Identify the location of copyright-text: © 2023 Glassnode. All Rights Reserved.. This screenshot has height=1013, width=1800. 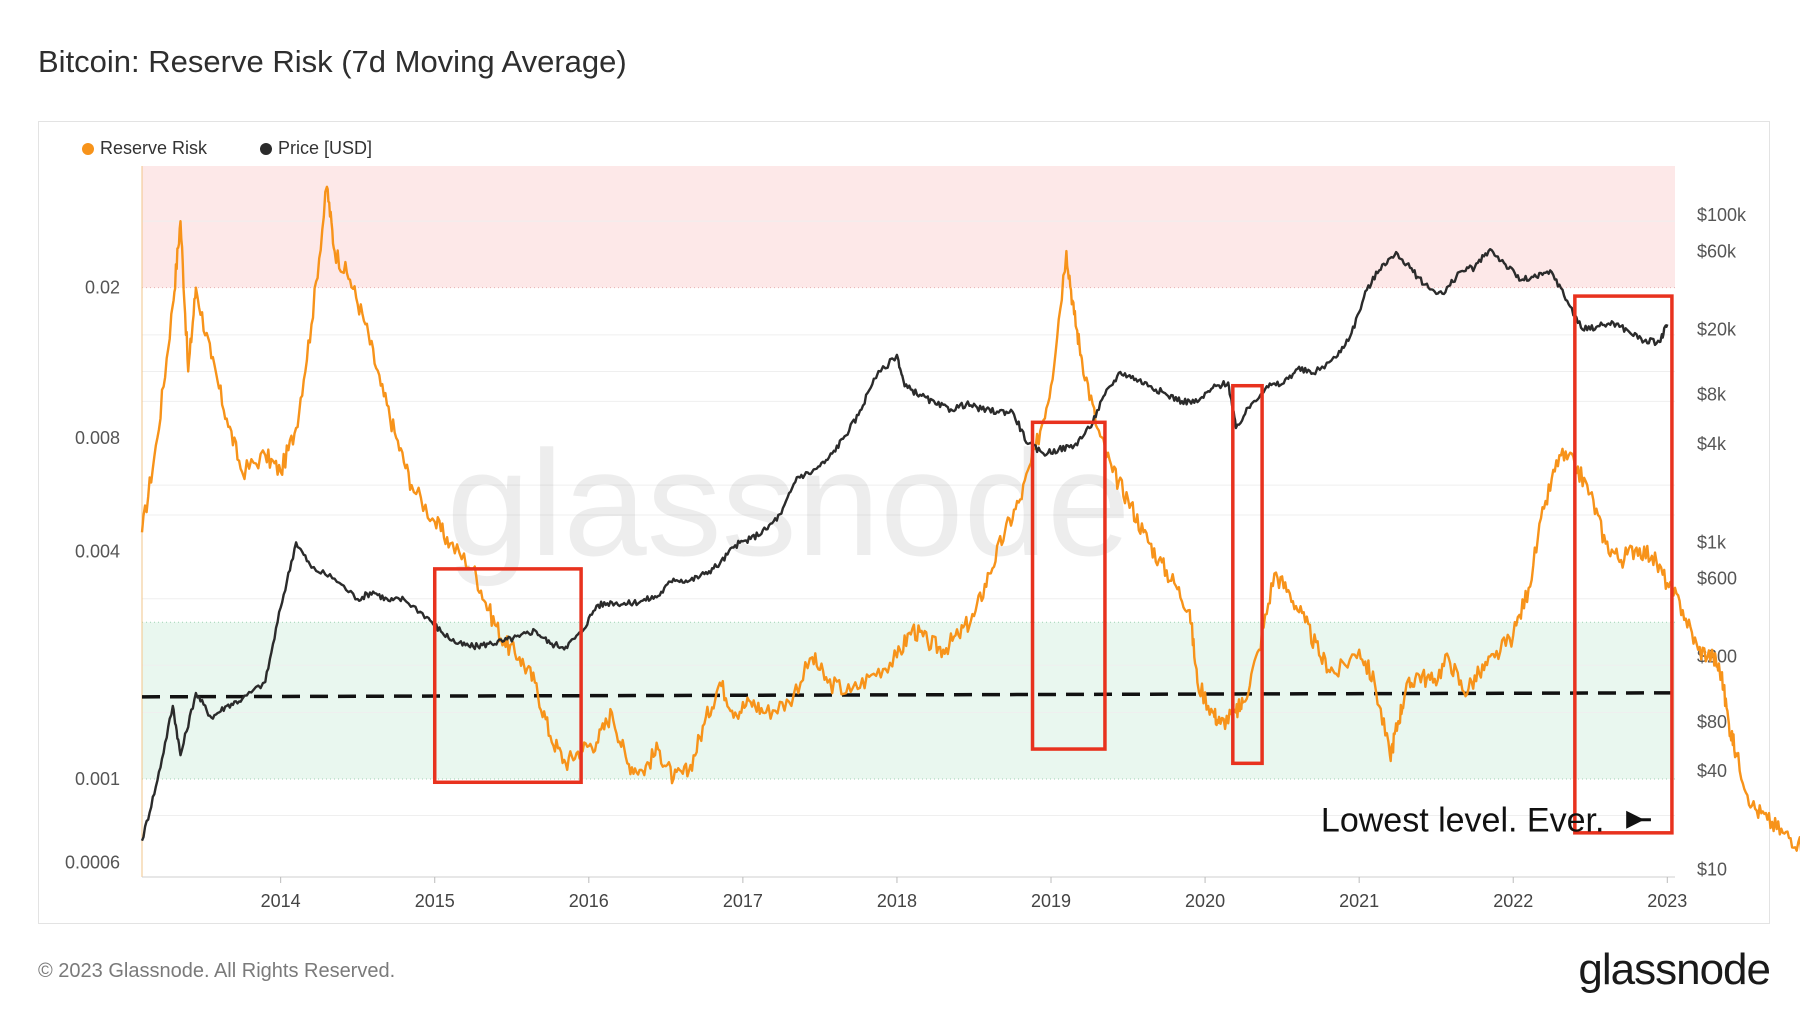
(217, 971).